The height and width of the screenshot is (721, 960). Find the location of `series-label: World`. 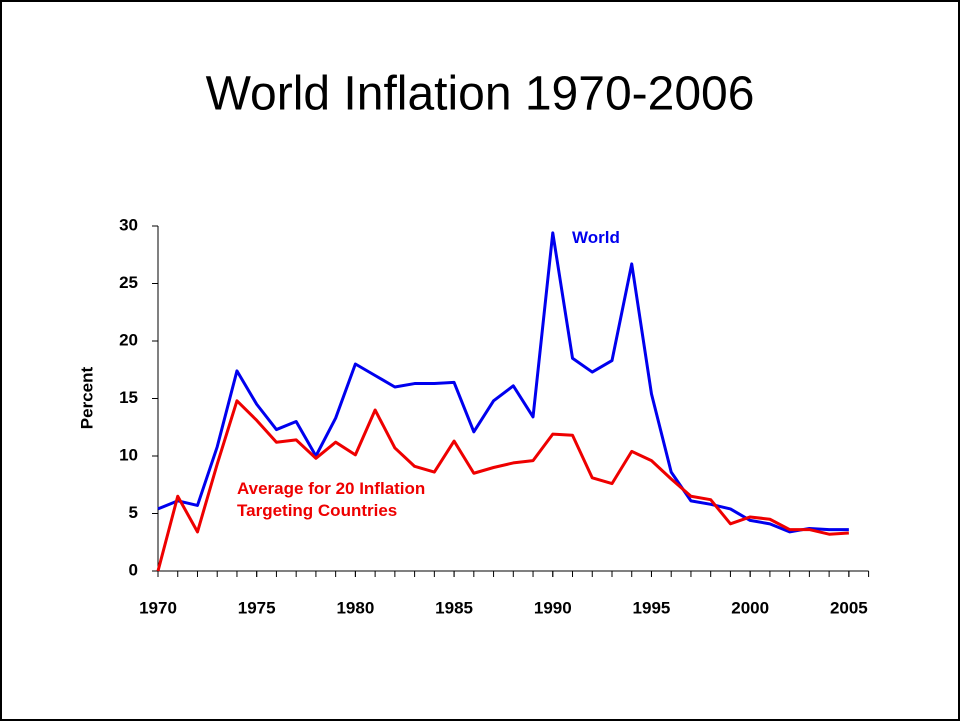

series-label: World is located at coordinates (596, 237).